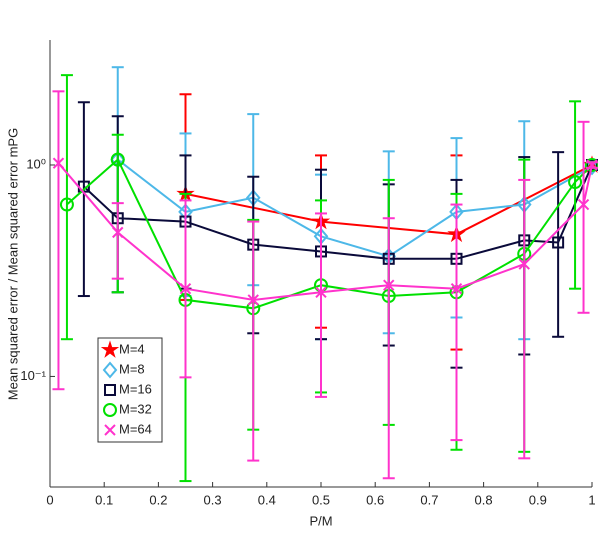  I want to click on x-tick-label: 0.4, so click(267, 499).